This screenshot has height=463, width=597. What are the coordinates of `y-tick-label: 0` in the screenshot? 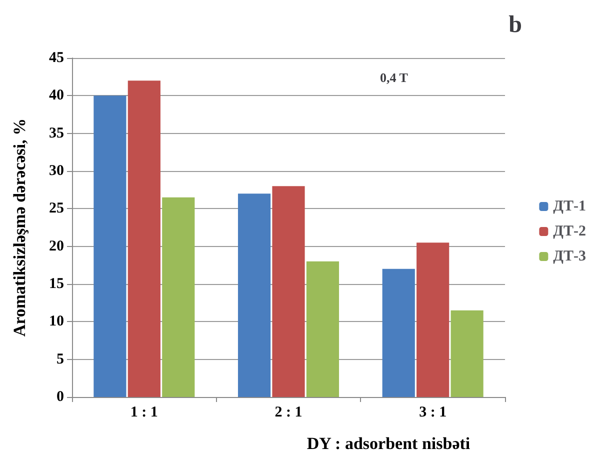 It's located at (60, 397).